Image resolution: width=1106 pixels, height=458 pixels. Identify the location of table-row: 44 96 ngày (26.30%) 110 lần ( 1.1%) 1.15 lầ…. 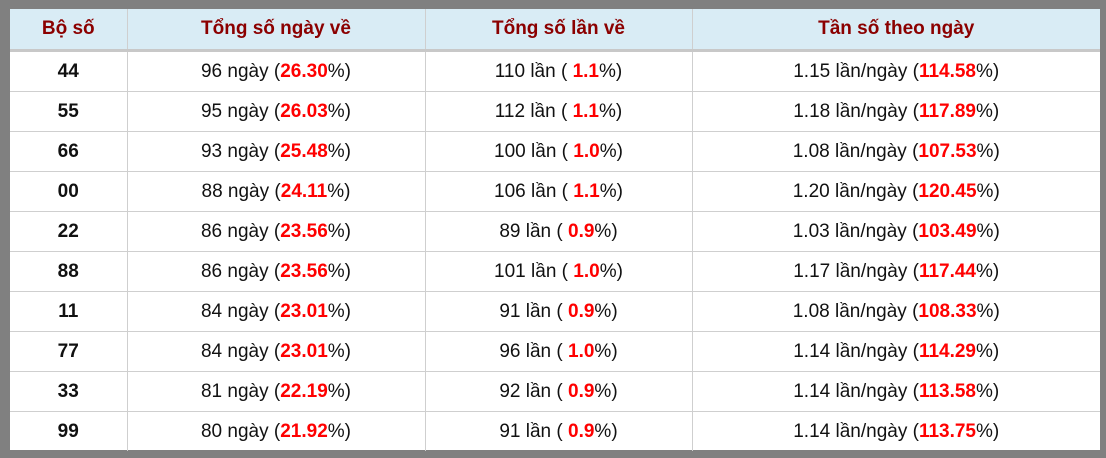
(555, 71).